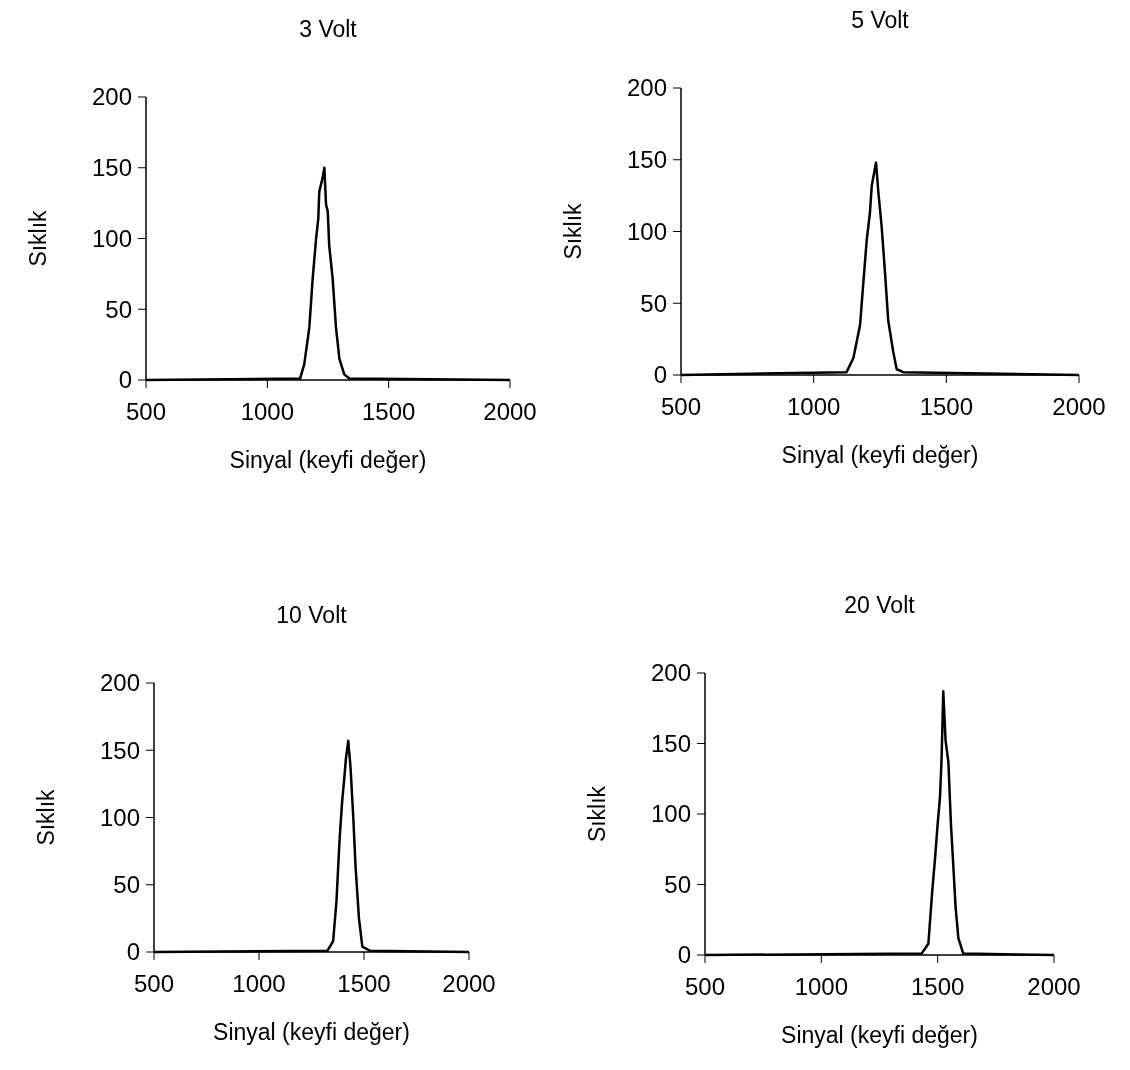 The height and width of the screenshot is (1070, 1130). Describe the element at coordinates (312, 615) in the screenshot. I see `chart-title: 10 Volt` at that location.